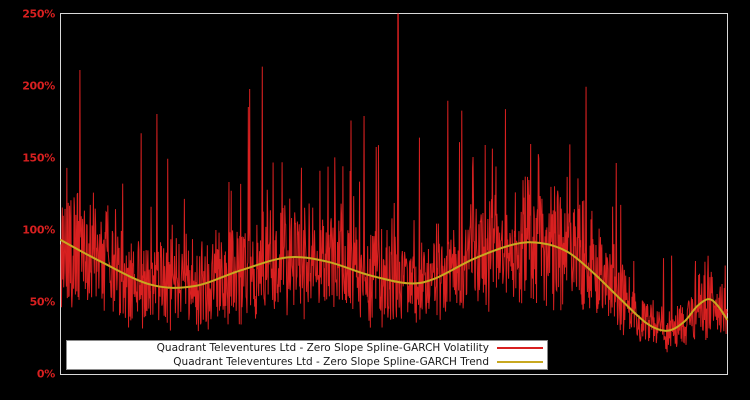 This screenshot has height=400, width=750. I want to click on y-axis-tick-200: 200%, so click(38, 86).